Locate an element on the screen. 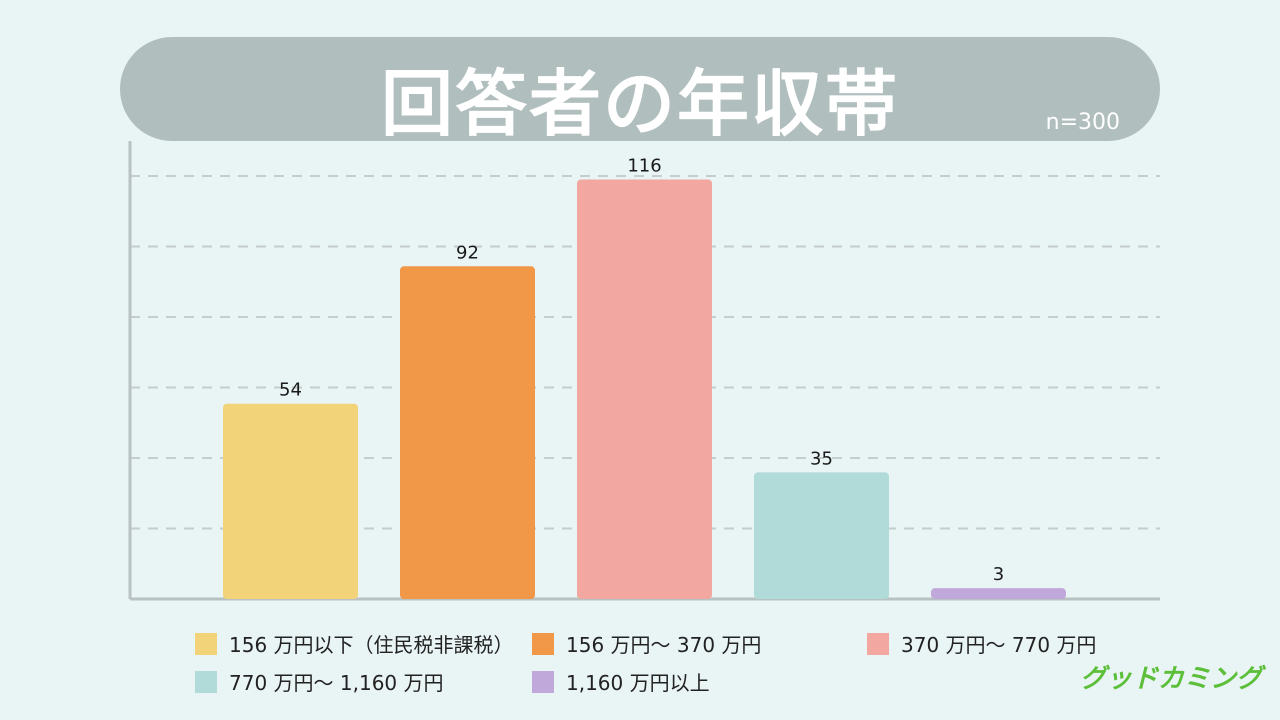 The width and height of the screenshot is (1280, 720). bar-value-label-1: 54 is located at coordinates (290, 390).